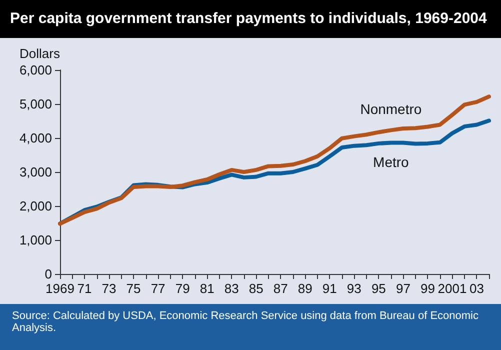  I want to click on series-label: Nonmetro, so click(391, 109).